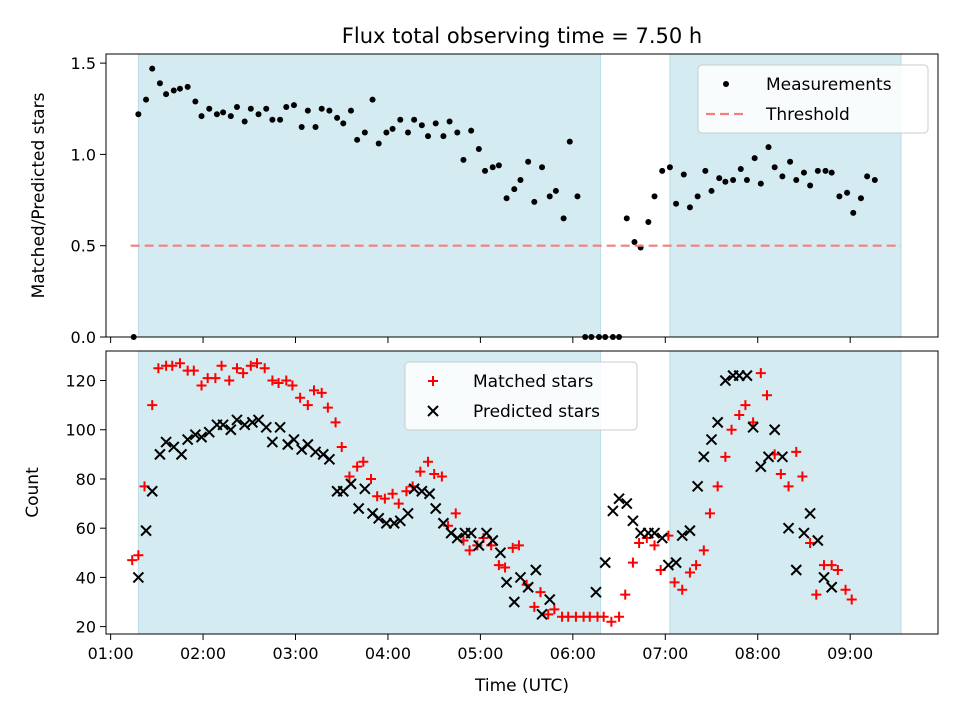 This screenshot has width=960, height=720. What do you see at coordinates (533, 382) in the screenshot?
I see `count-legend-matched-stars-label: Matched stars` at bounding box center [533, 382].